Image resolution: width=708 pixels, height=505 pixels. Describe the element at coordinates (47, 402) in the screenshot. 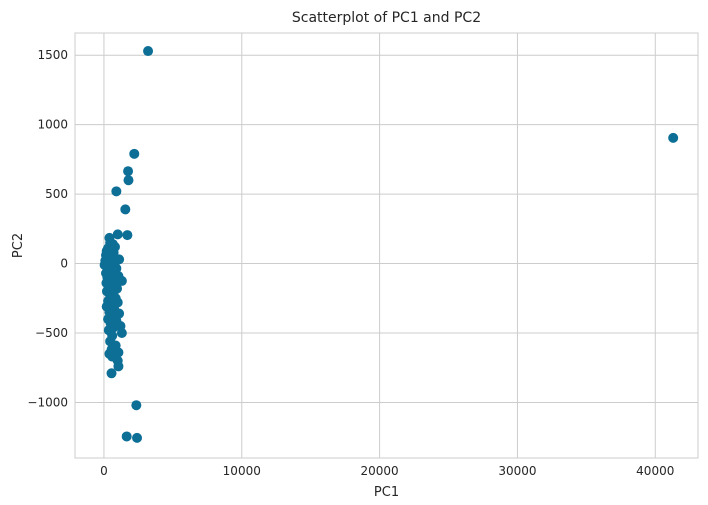

I see `y-tick-label: −1000` at that location.